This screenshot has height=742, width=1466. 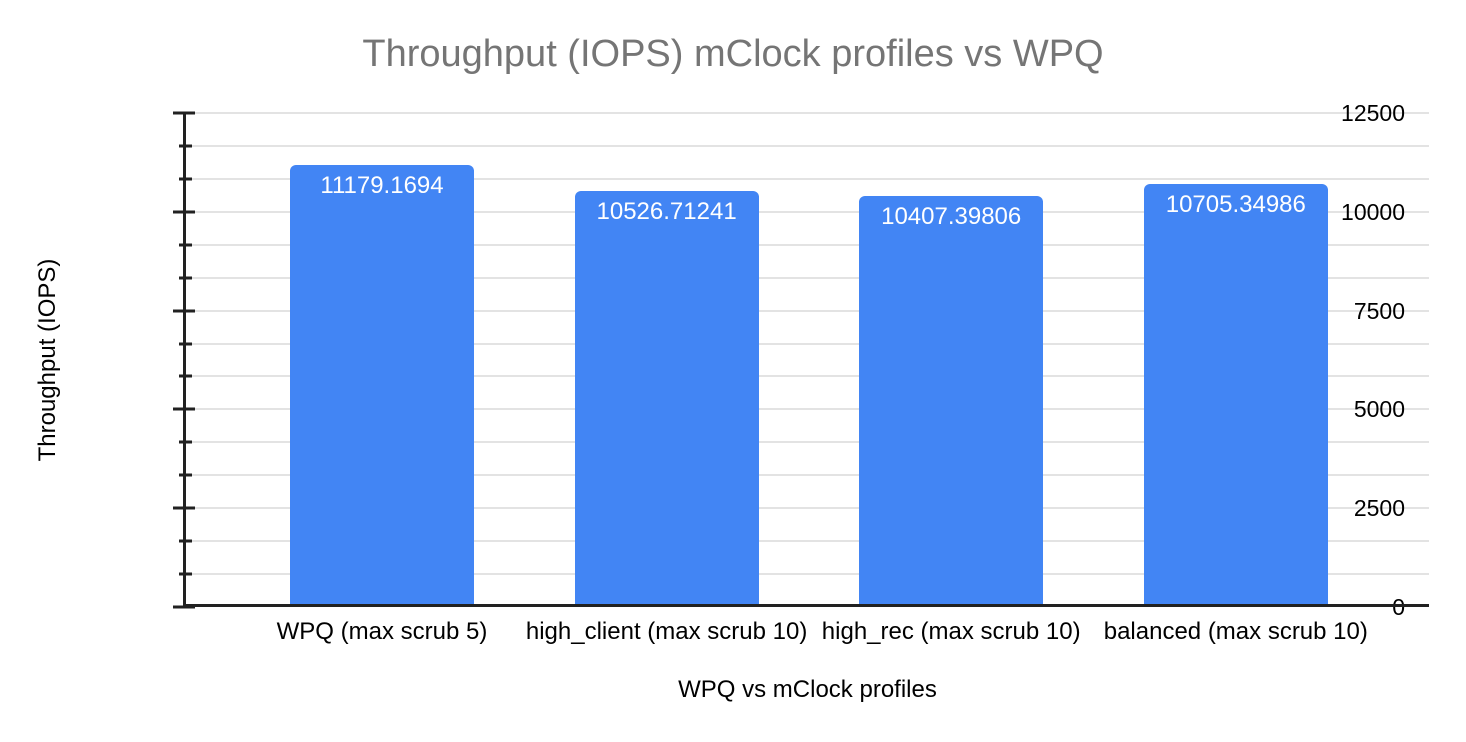 What do you see at coordinates (666, 631) in the screenshot?
I see `category-label: high_client (max scrub 10)` at bounding box center [666, 631].